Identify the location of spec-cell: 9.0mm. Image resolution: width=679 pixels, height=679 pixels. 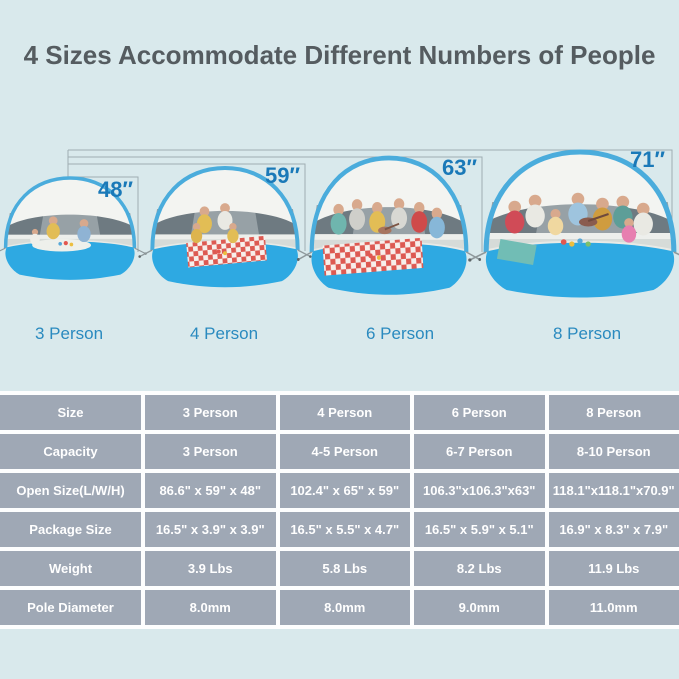
(479, 607).